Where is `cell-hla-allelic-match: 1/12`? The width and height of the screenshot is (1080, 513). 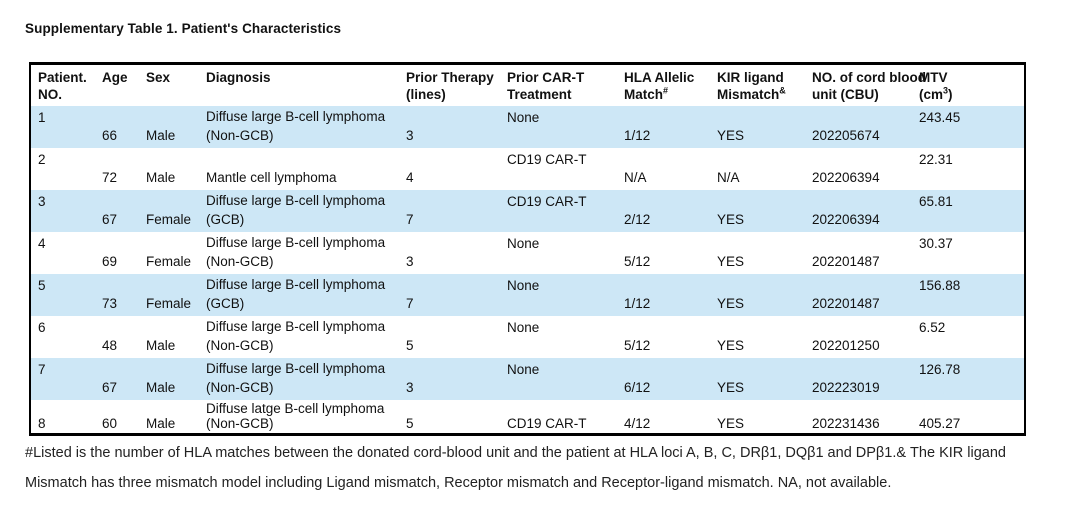
cell-hla-allelic-match: 1/12 is located at coordinates (670, 127).